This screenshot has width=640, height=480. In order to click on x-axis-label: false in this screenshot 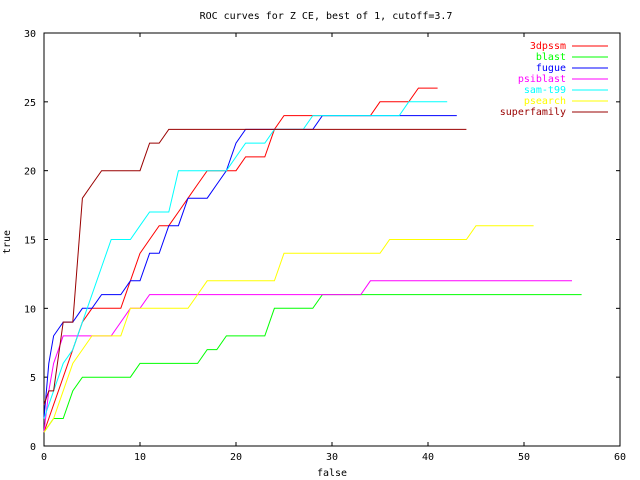, I will do `click(332, 473)`.